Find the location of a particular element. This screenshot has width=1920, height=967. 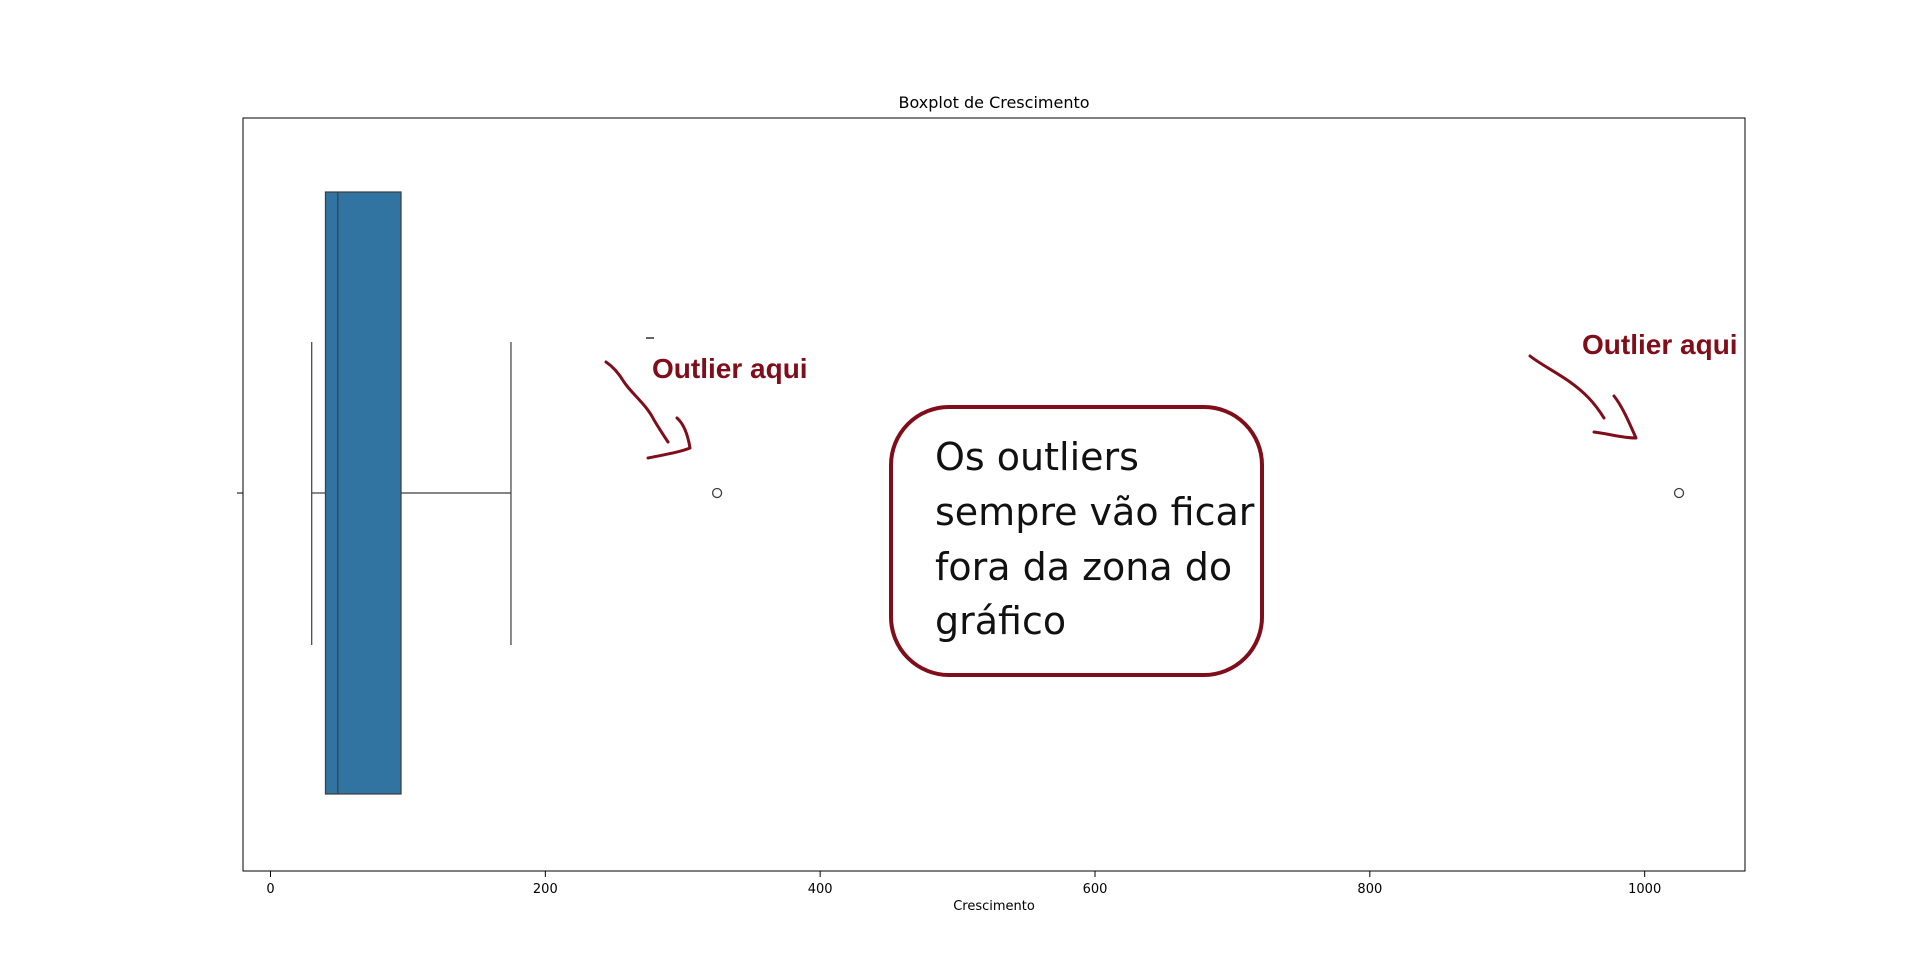

outlier-annotation-1: Outlier aqui is located at coordinates (706, 398).